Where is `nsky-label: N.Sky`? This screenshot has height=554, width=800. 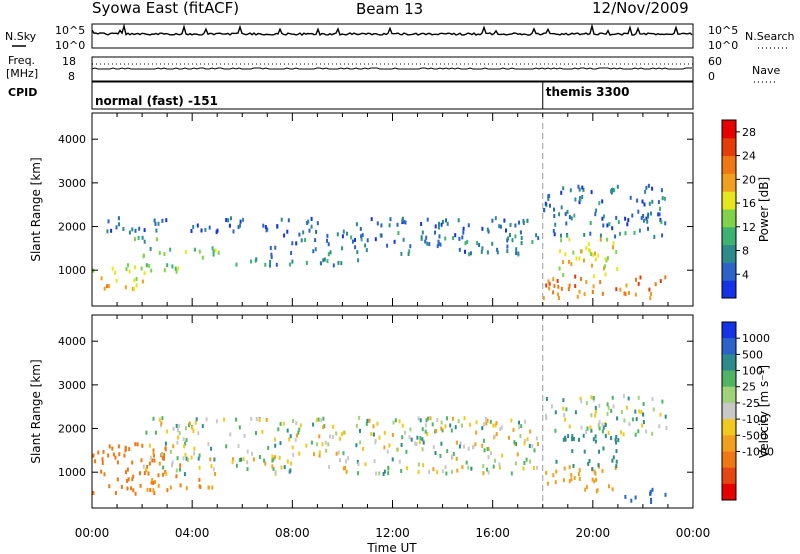 nsky-label: N.Sky is located at coordinates (21, 36).